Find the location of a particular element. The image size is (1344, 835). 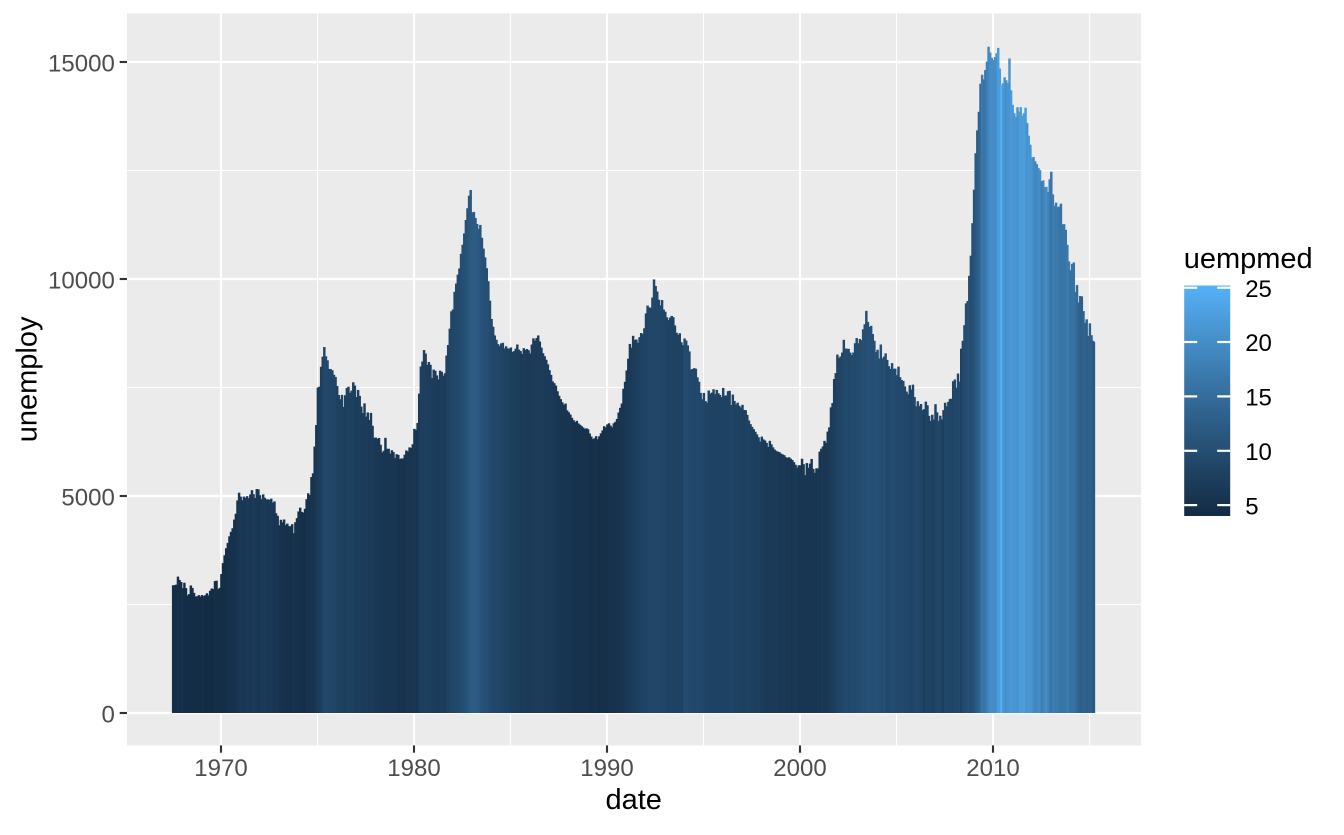

svg-text: 20 is located at coordinates (1258, 343).